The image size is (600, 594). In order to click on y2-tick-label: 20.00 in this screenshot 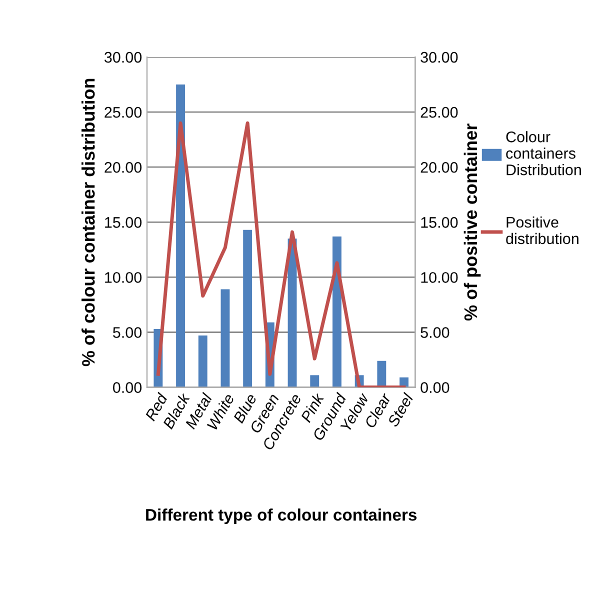, I will do `click(439, 167)`.